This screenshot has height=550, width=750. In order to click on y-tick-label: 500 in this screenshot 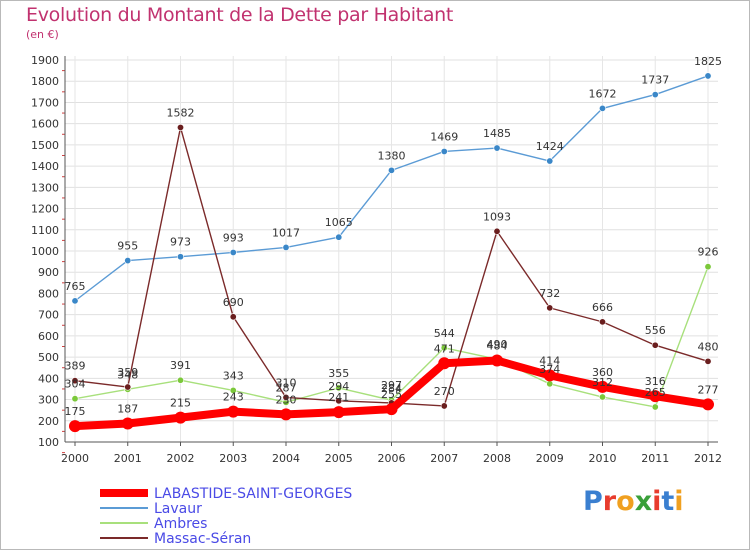, I will do `click(48, 357)`.